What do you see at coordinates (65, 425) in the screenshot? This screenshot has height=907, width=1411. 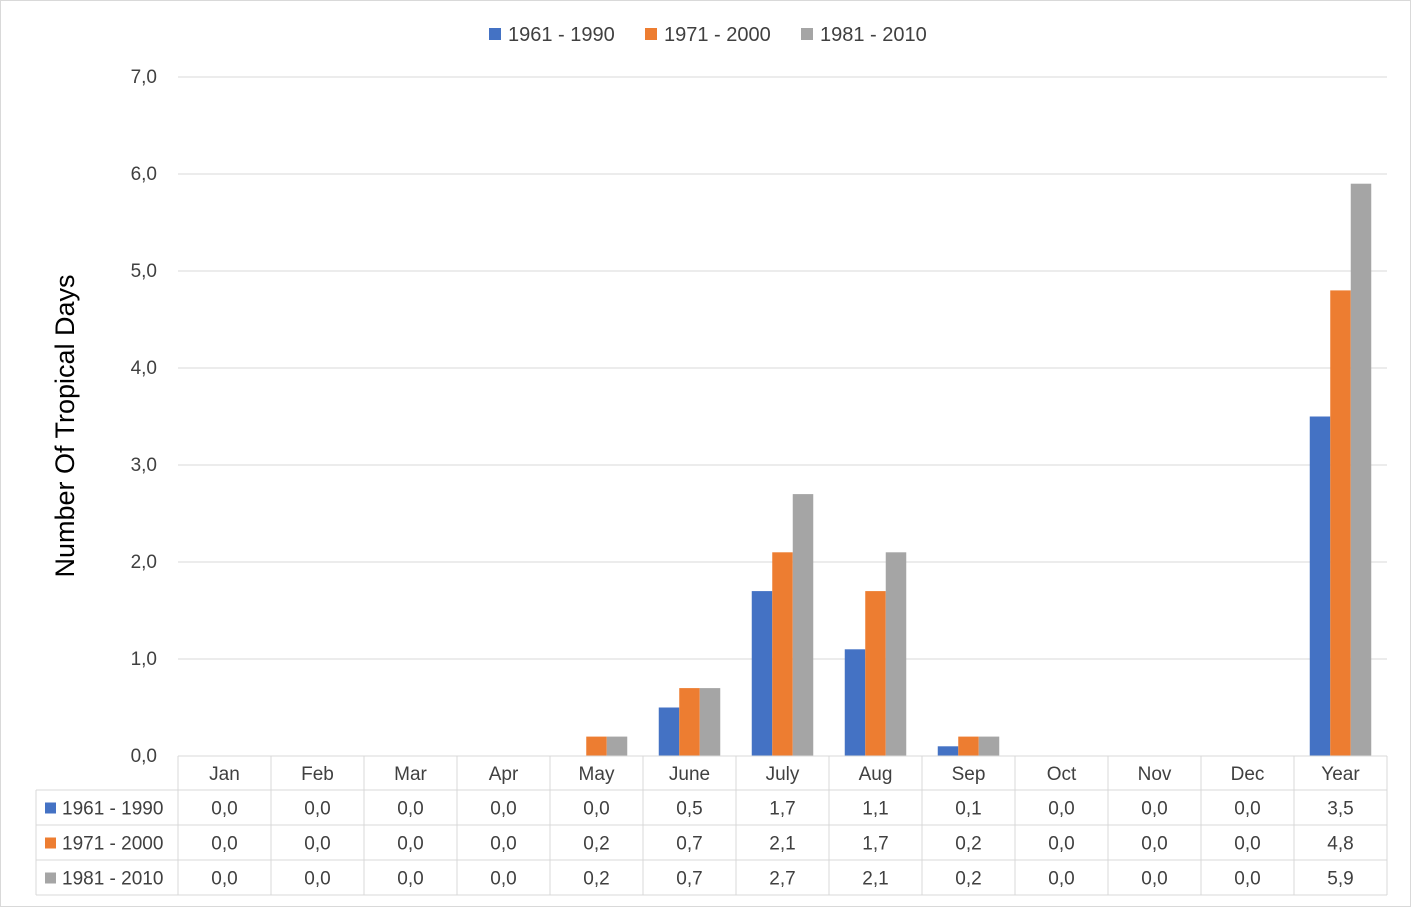 I see `y-axis-label: Number Of Tropical Days` at bounding box center [65, 425].